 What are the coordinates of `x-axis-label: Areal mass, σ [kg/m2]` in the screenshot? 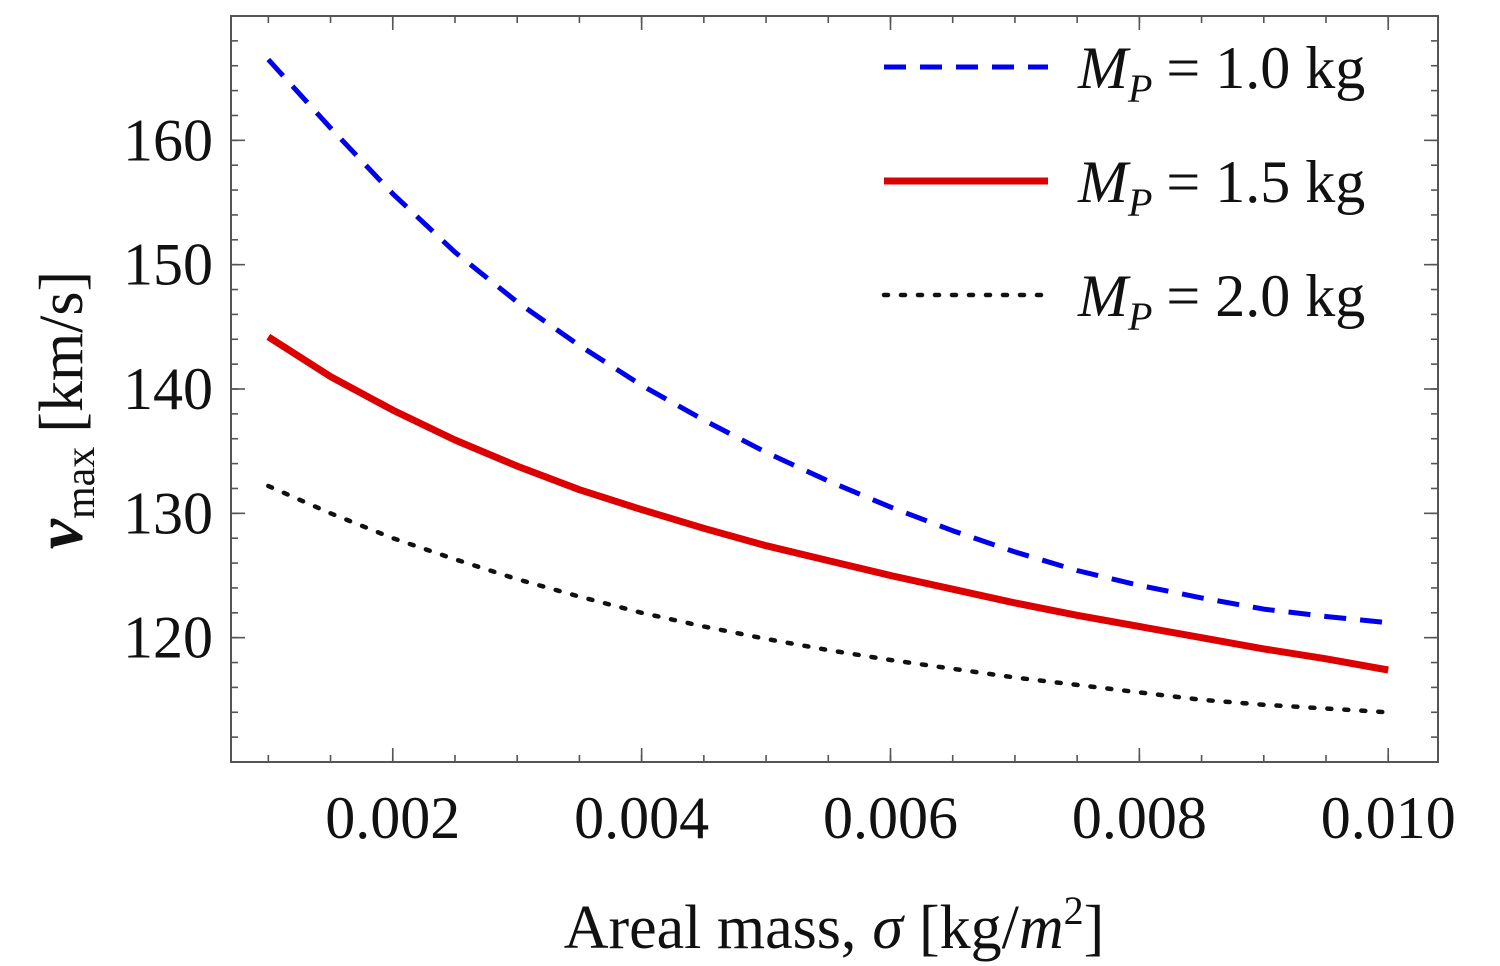 It's located at (834, 925).